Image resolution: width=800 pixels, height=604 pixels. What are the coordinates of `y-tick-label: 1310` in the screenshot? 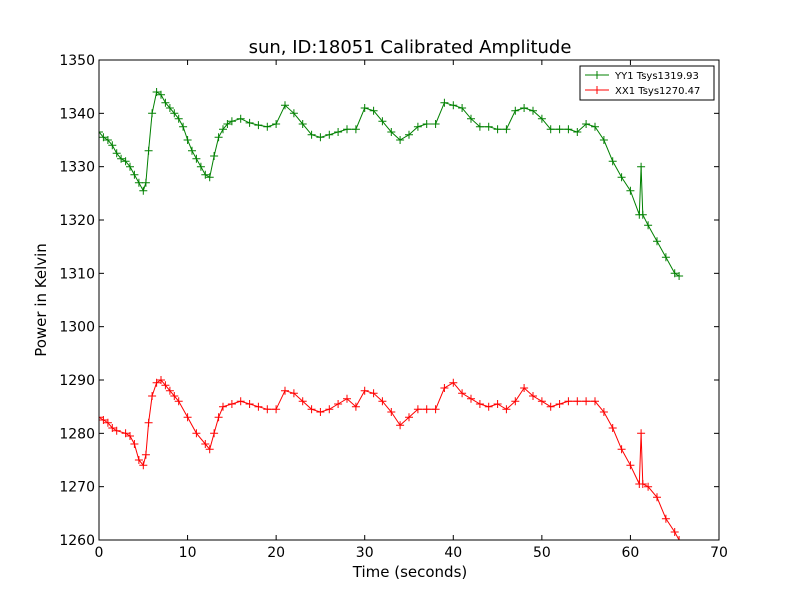 It's located at (77, 274).